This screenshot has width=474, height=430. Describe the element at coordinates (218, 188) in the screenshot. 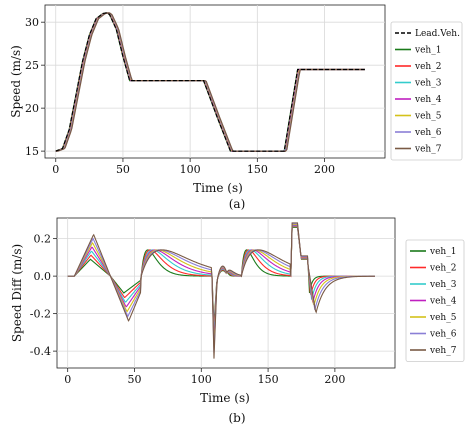

I see `chart-a-x-axis-label: Time (s)` at that location.